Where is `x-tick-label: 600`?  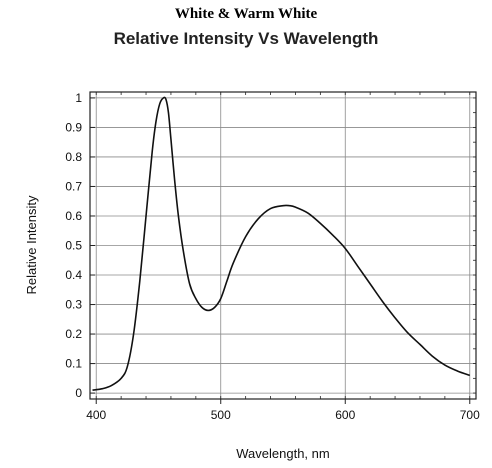
x-tick-label: 600 is located at coordinates (345, 415).